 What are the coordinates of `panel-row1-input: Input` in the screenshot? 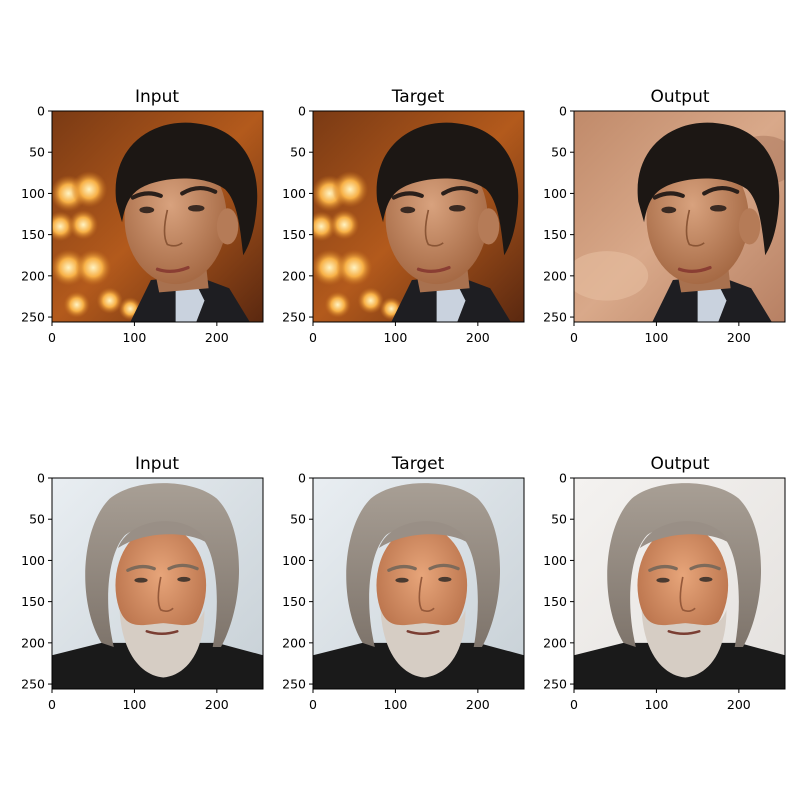 It's located at (157, 204).